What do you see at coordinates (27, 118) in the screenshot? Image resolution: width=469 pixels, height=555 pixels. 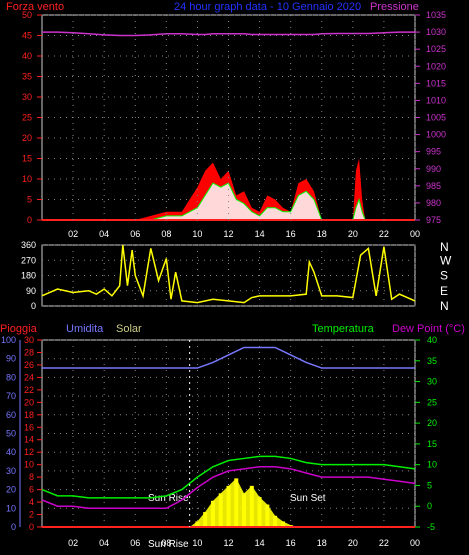 I see `wind-tick-label: 25` at bounding box center [27, 118].